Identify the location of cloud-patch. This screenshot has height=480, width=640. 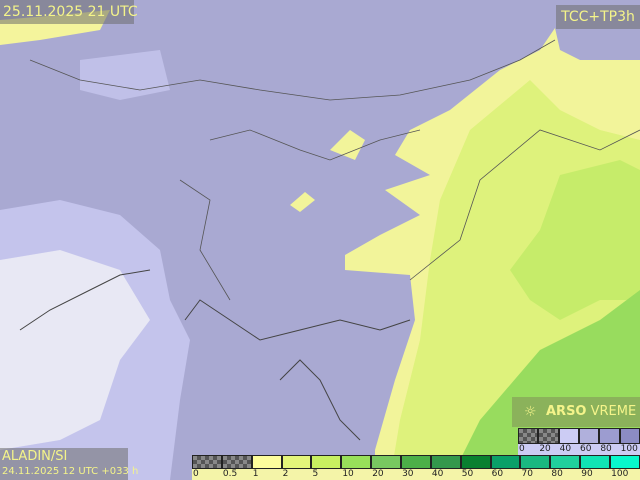
(125, 75).